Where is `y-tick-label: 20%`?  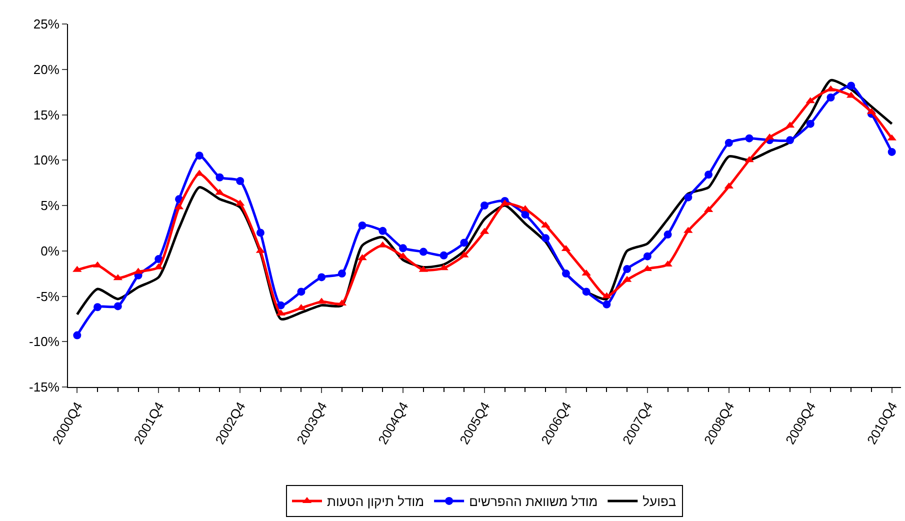 y-tick-label: 20% is located at coordinates (46, 69).